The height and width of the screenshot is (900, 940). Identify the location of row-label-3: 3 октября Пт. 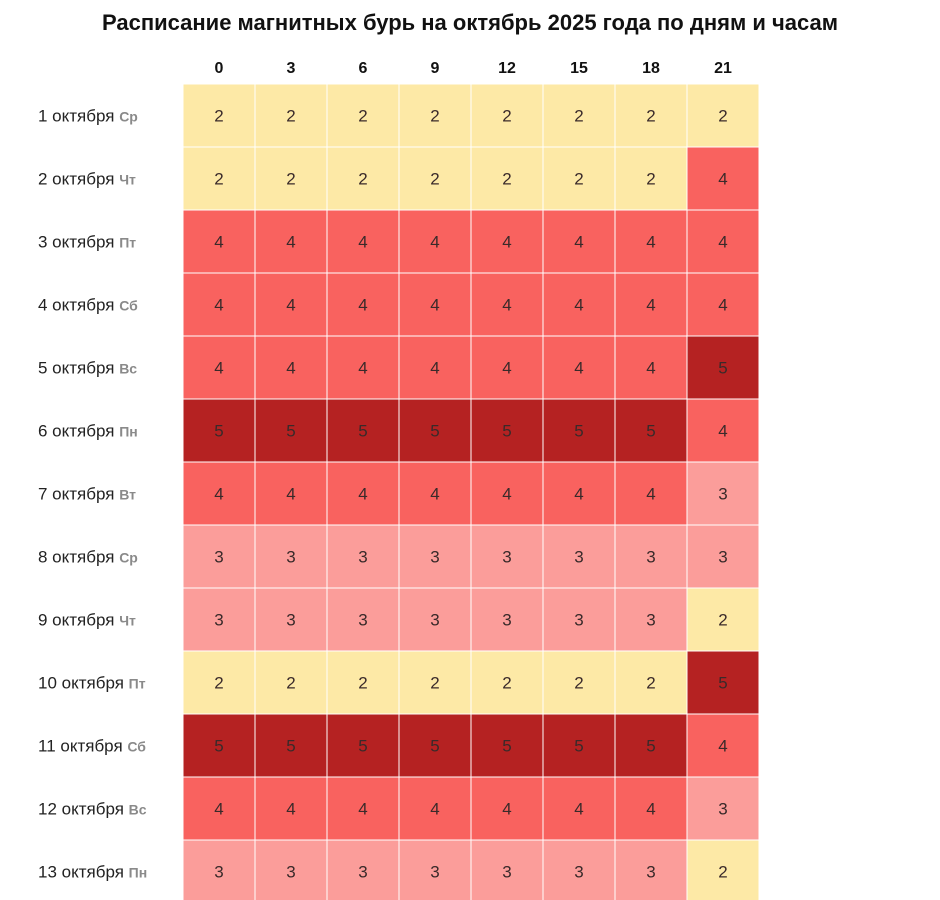
(87, 242).